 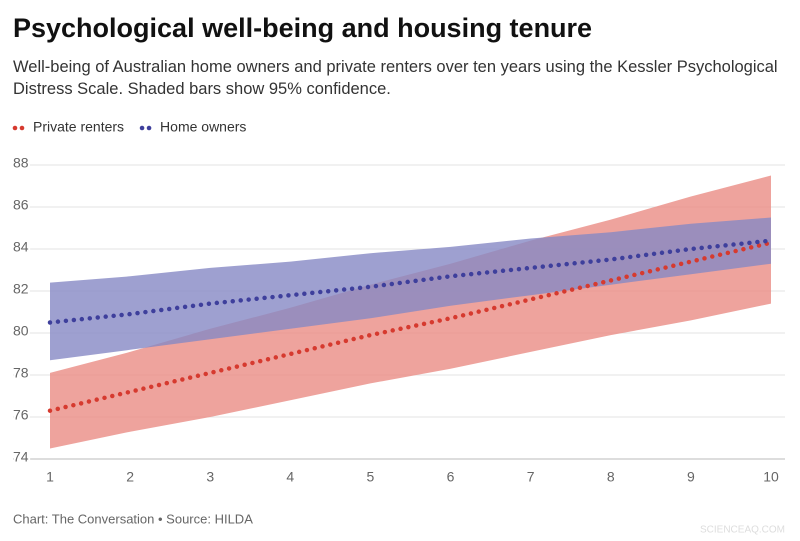 I want to click on y-tick-label: 78, so click(x=21, y=373).